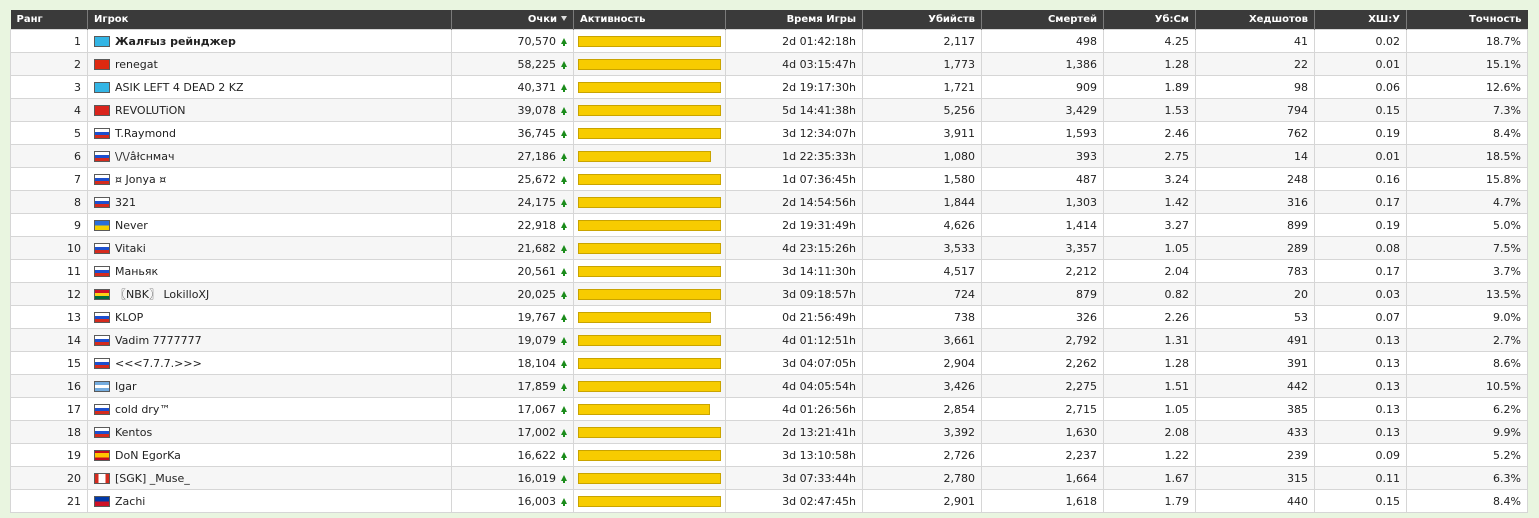 This screenshot has height=518, width=1539. What do you see at coordinates (1042, 386) in the screenshot?
I see `deaths-cell: 2,275` at bounding box center [1042, 386].